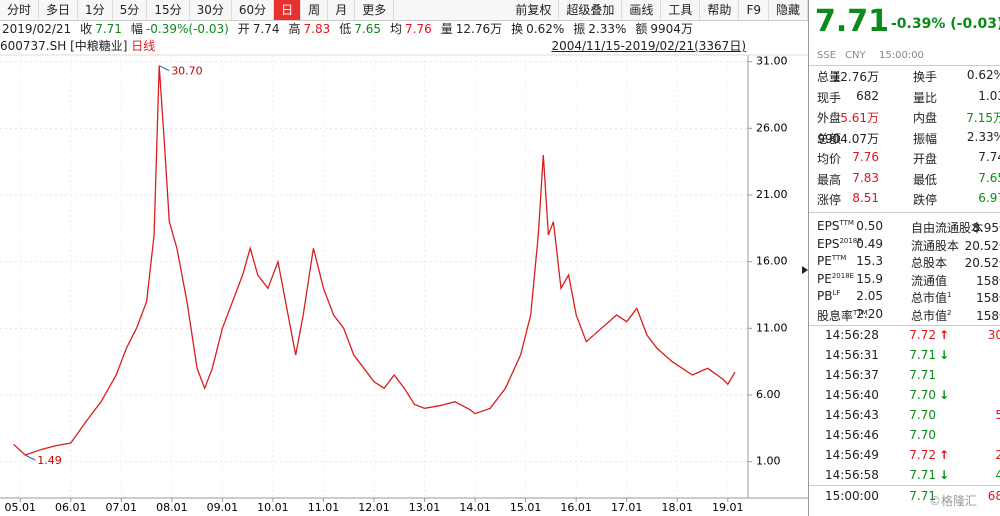  Describe the element at coordinates (720, 10) in the screenshot. I see `tool-button: 帮助` at that location.